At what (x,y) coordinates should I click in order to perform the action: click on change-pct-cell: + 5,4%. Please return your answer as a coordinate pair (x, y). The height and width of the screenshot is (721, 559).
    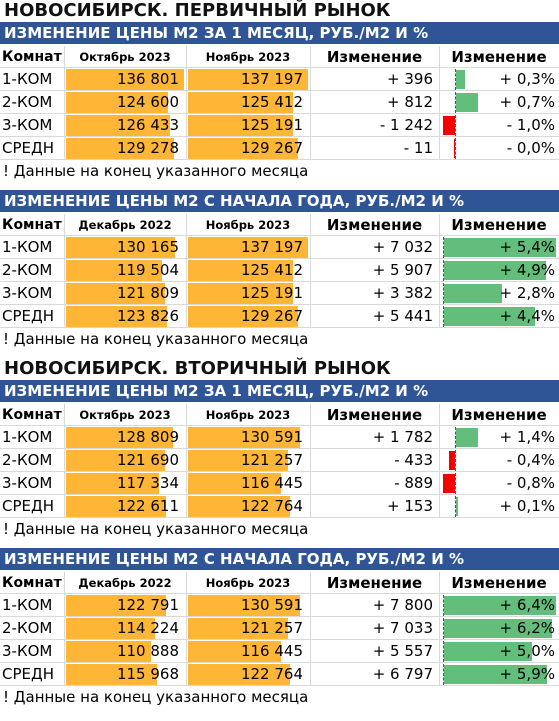
    Looking at the image, I should click on (499, 247).